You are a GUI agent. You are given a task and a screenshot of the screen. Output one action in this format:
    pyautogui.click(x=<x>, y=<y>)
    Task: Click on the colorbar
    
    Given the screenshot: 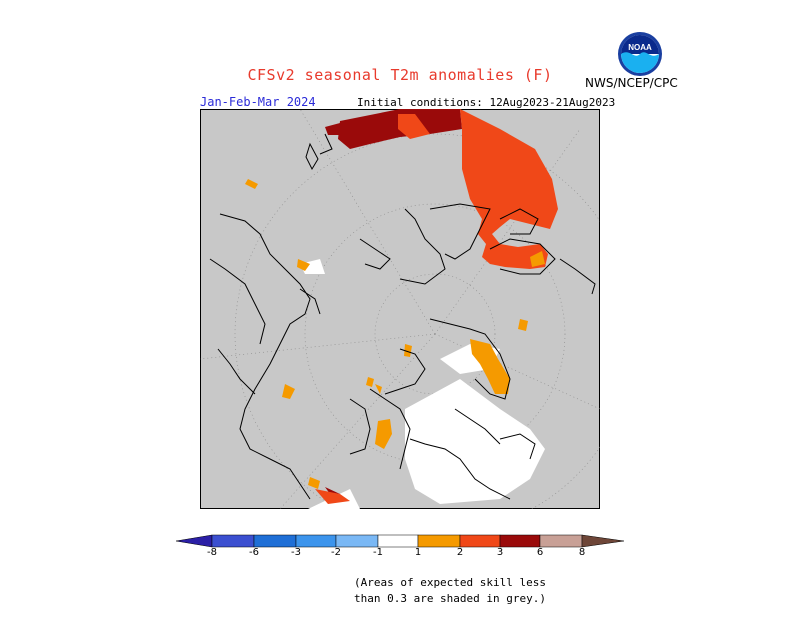 What is the action you would take?
    pyautogui.click(x=400, y=543)
    